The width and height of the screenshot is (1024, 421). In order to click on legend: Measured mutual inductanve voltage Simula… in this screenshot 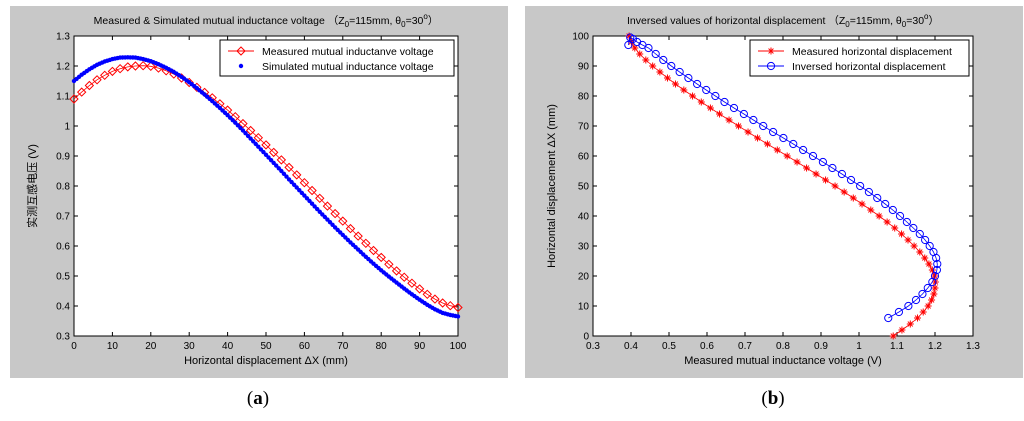, I will do `click(337, 58)`.